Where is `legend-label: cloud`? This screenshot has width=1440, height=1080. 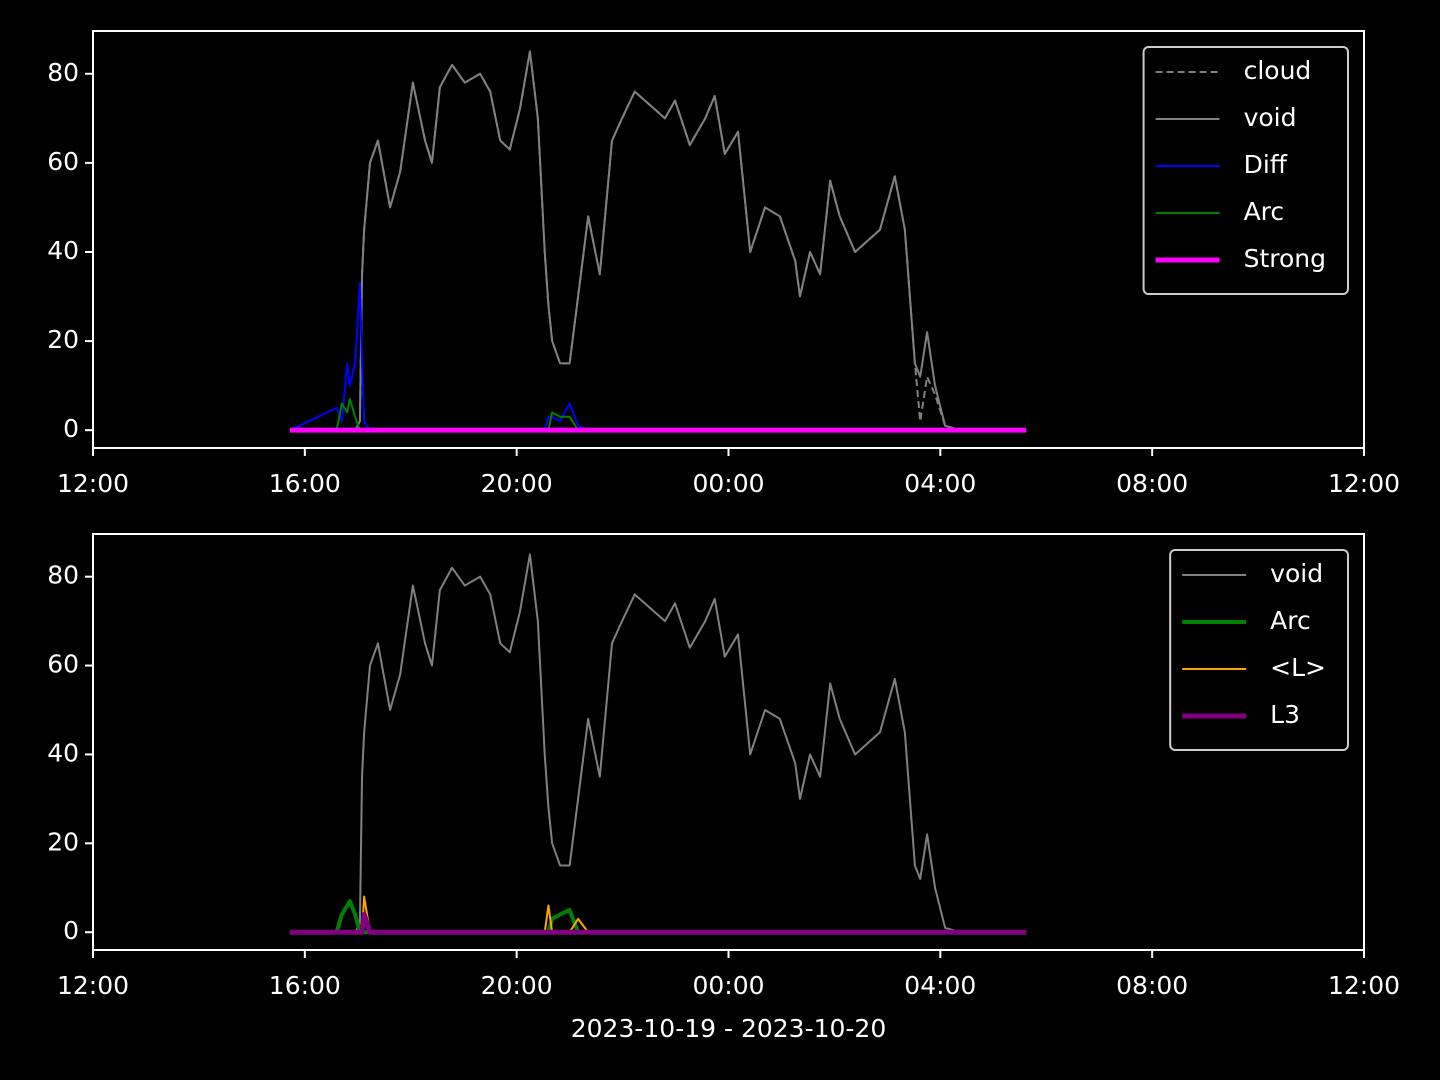 legend-label: cloud is located at coordinates (1278, 70).